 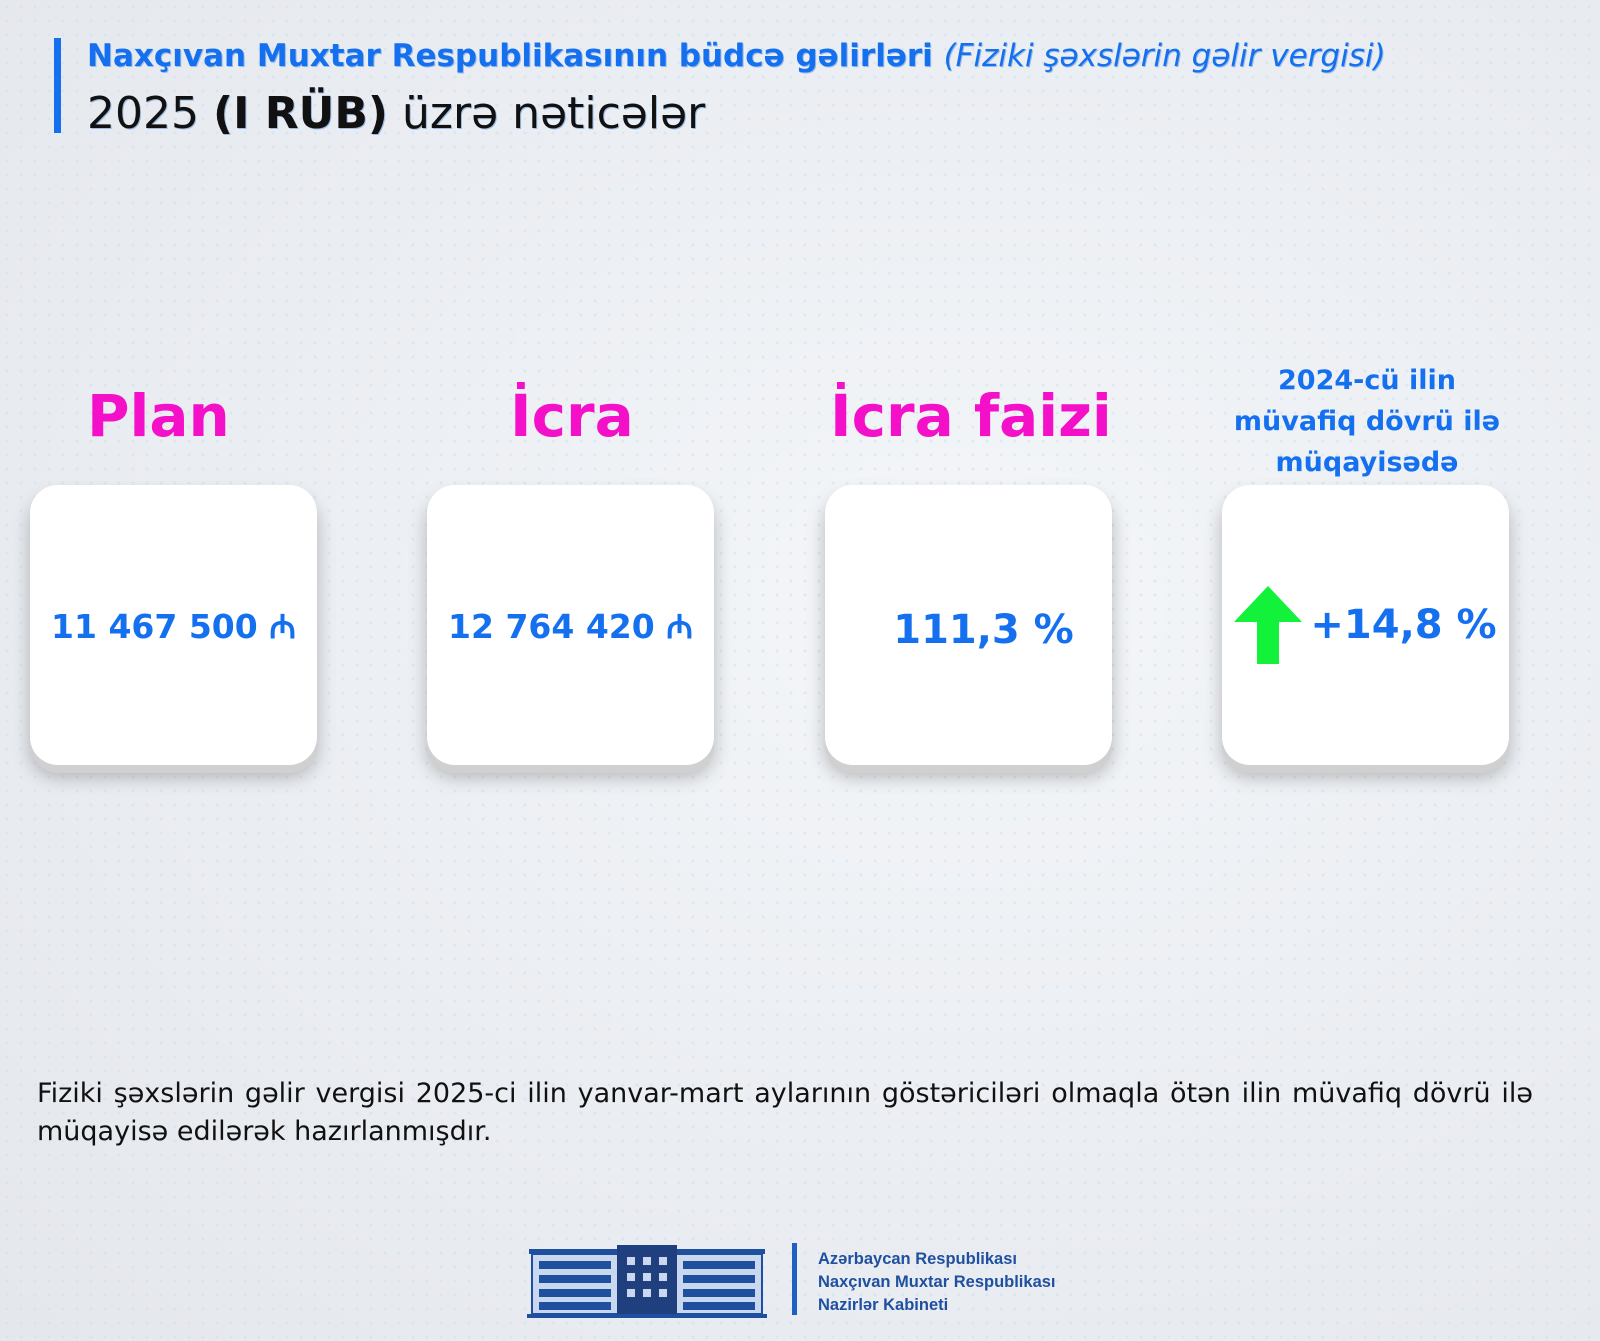 I want to click on plan-heading: Plan, so click(x=158, y=416).